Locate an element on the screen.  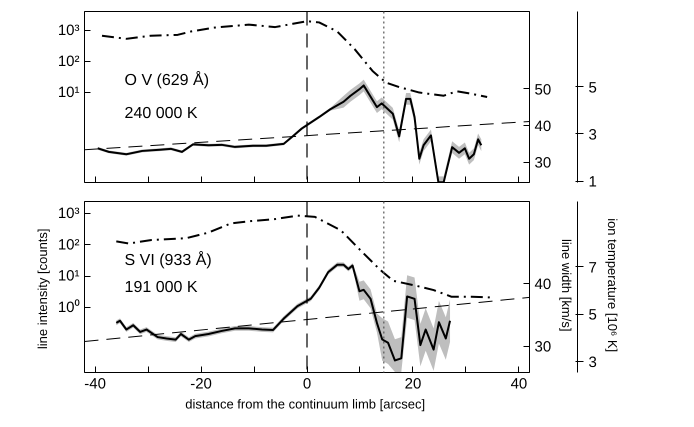
annotation: S VI (933 Å) is located at coordinates (168, 260).